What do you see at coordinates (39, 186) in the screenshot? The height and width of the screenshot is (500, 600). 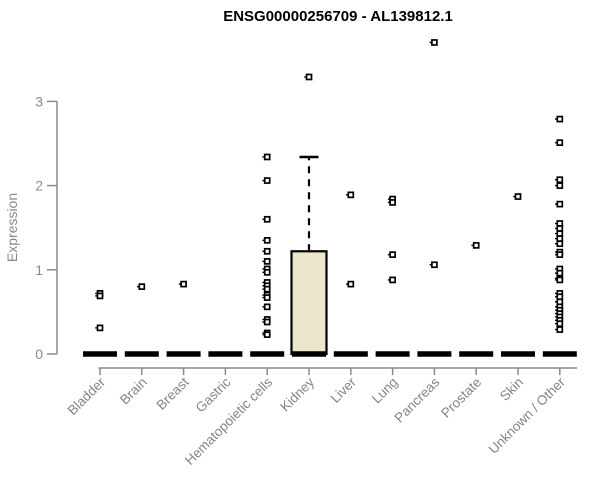 I see `y-tick-label: 2` at bounding box center [39, 186].